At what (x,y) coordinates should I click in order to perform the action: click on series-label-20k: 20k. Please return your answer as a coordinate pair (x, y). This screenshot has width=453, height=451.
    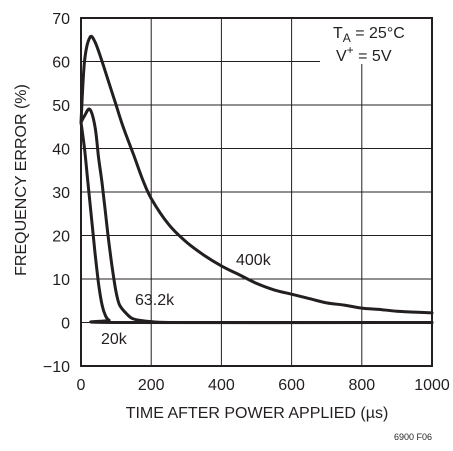
    Looking at the image, I should click on (114, 339).